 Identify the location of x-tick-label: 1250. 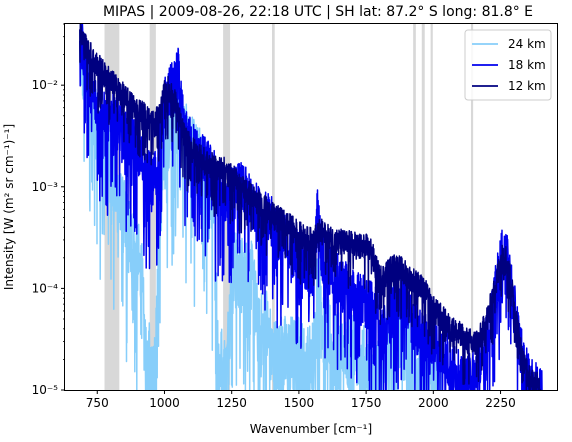
(231, 403).